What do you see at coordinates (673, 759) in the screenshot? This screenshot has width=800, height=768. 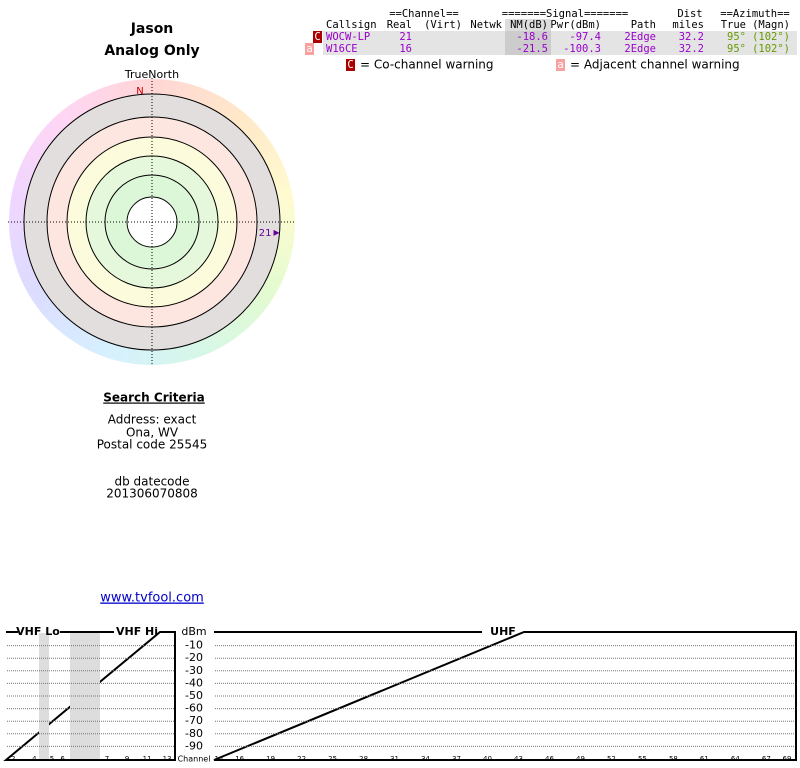 I see `x-tick-label: 58` at bounding box center [673, 759].